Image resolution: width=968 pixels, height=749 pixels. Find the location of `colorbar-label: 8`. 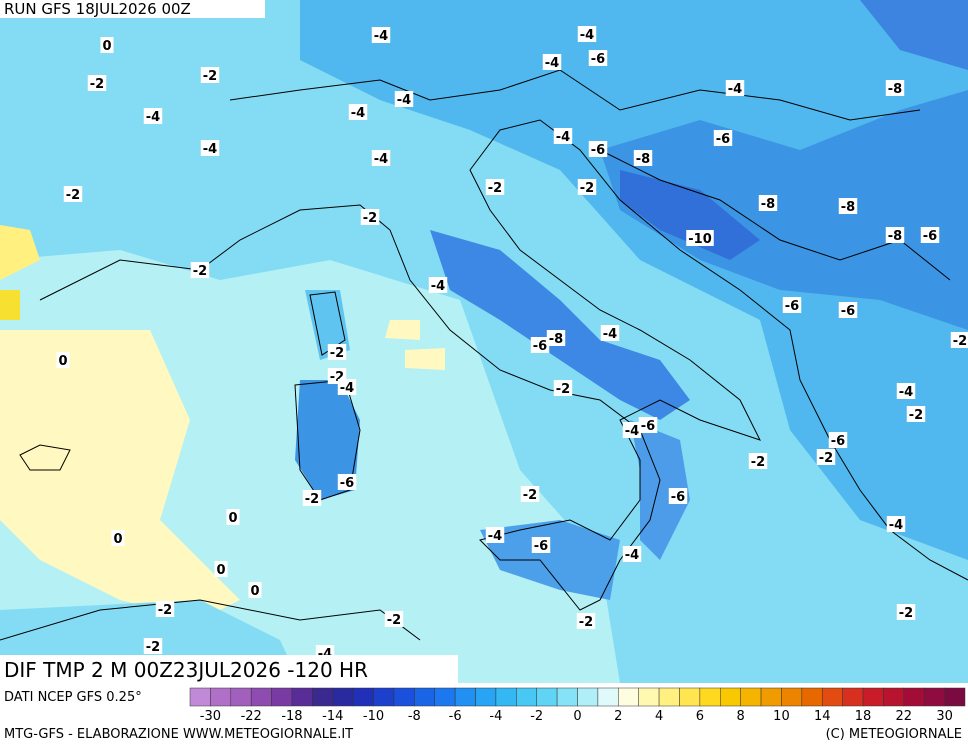

colorbar-label: 8 is located at coordinates (741, 716).